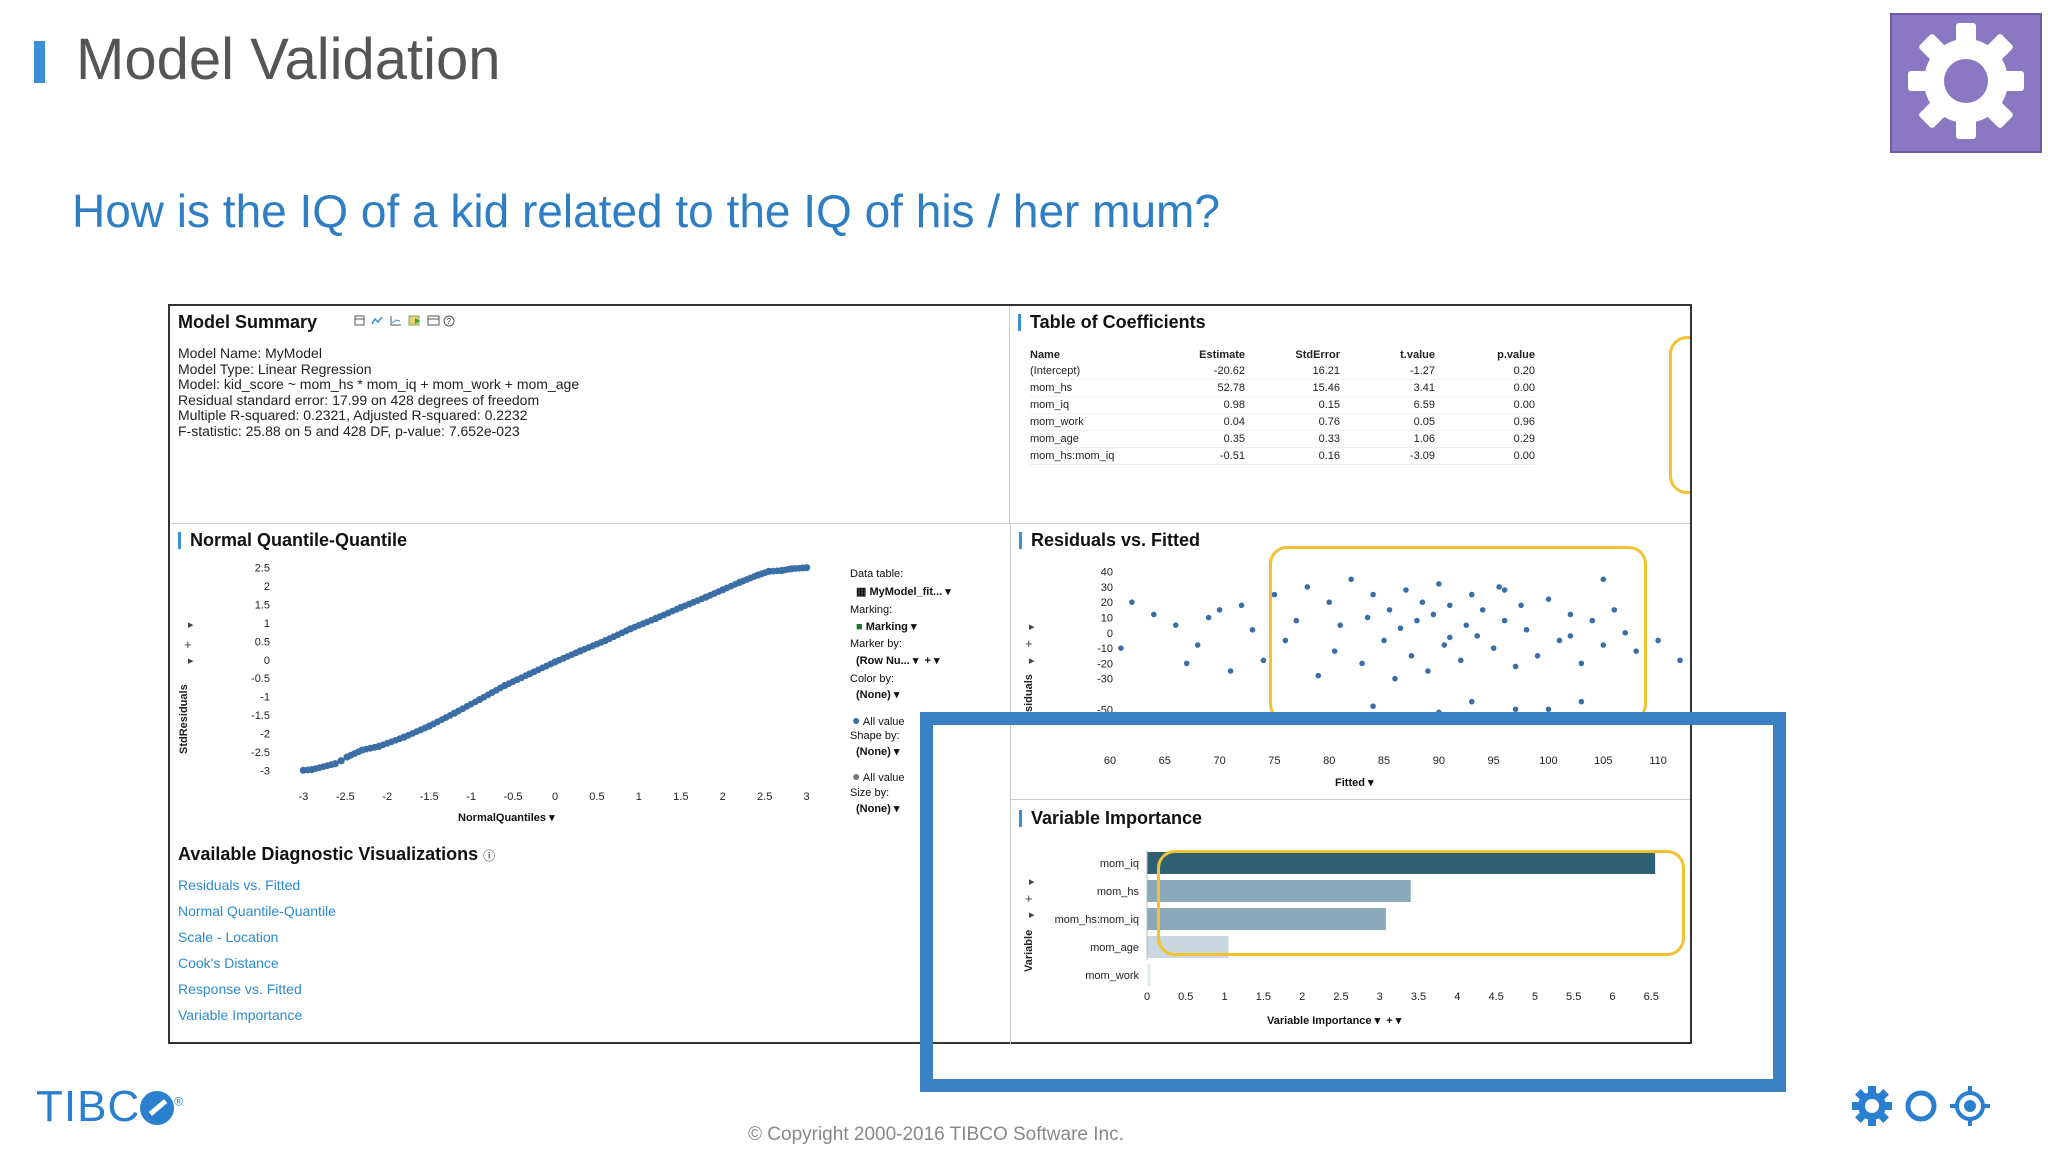 This screenshot has height=1152, width=2048. What do you see at coordinates (1045, 354) in the screenshot?
I see `column-header: Name` at bounding box center [1045, 354].